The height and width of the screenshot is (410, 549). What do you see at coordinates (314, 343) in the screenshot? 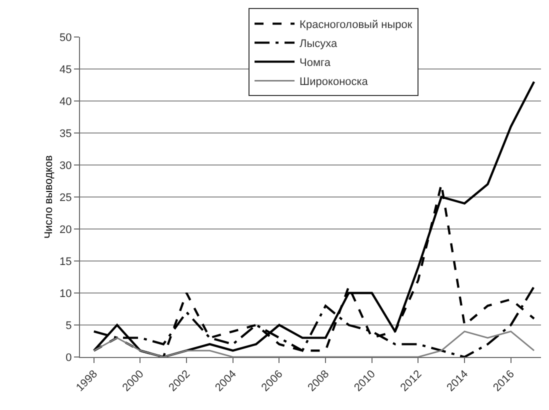
I see `line-series` at bounding box center [314, 343].